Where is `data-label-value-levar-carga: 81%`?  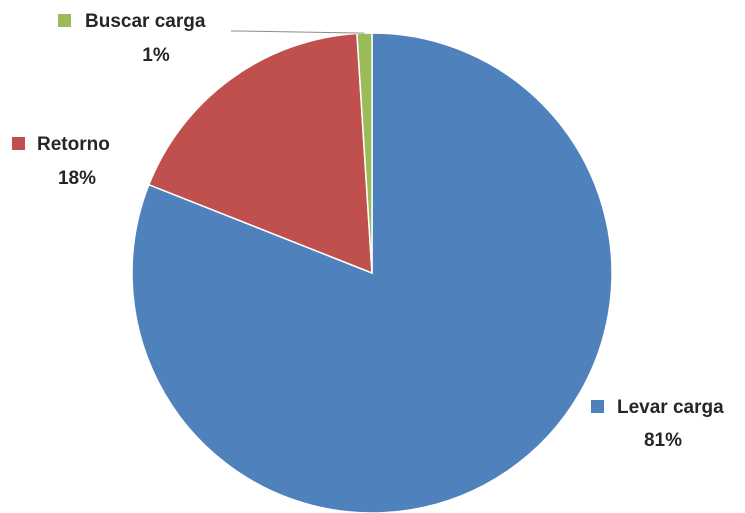 data-label-value-levar-carga: 81% is located at coordinates (663, 440).